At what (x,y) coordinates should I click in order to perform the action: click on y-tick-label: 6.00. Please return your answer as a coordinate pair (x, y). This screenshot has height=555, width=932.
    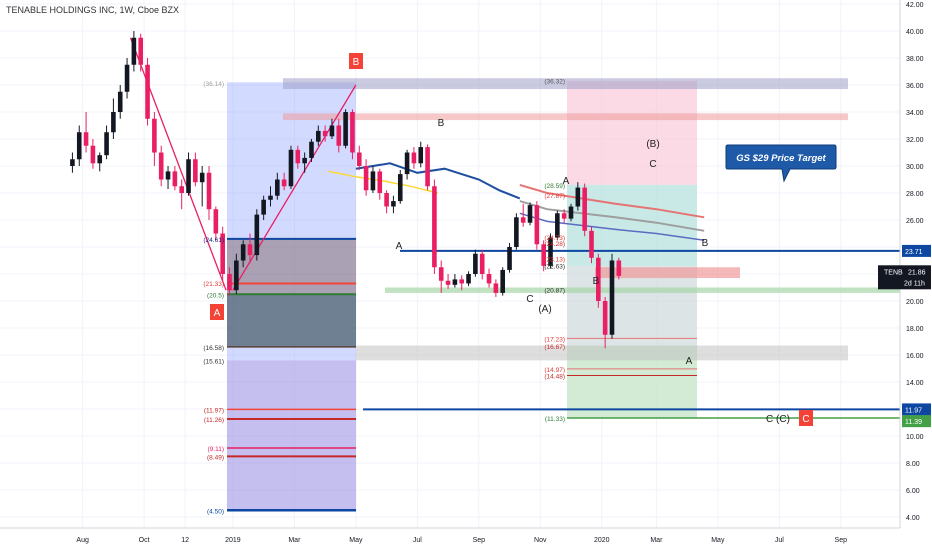
    Looking at the image, I should click on (913, 491).